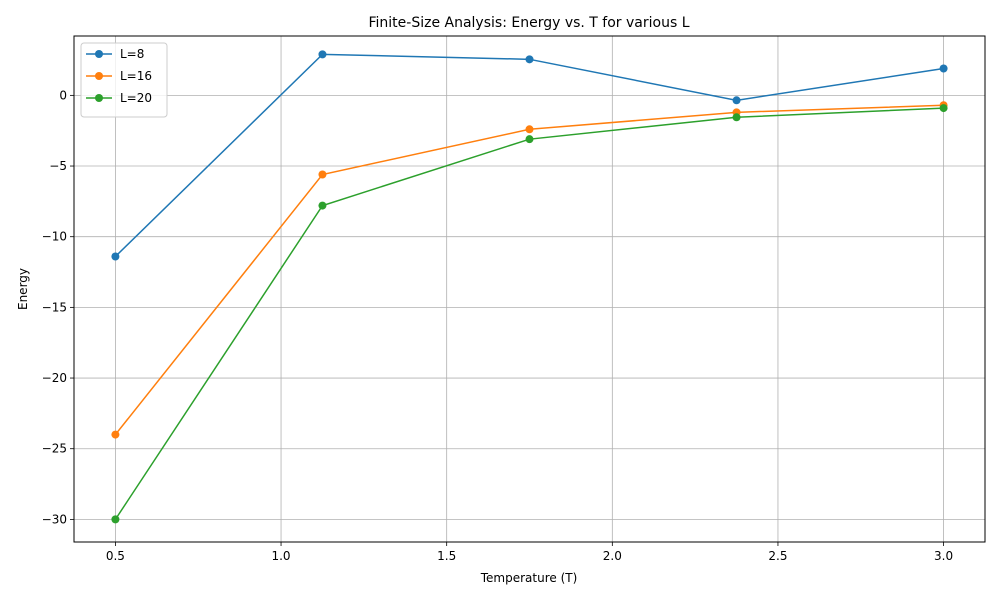  Describe the element at coordinates (529, 578) in the screenshot. I see `x-axis-label: Temperature (T)` at that location.